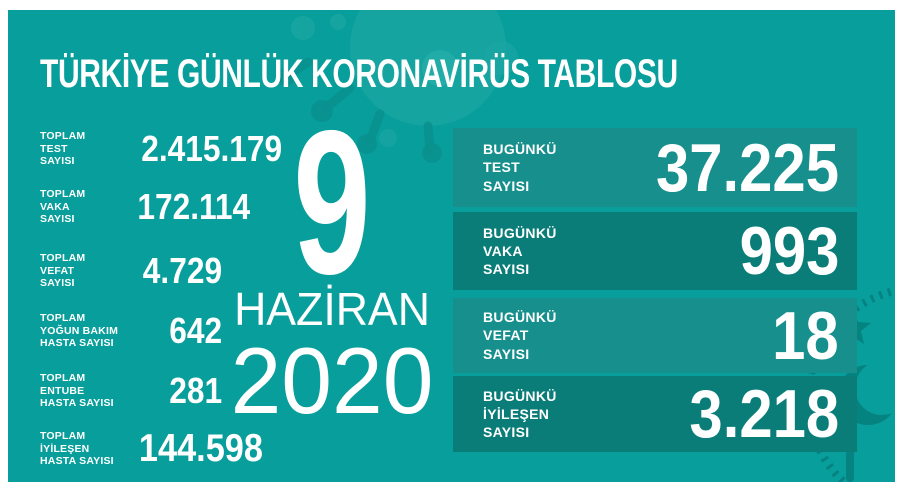 This screenshot has width=904, height=492. I want to click on total-intubated-row: TOPLAM ENTUBE HASTA SAYISI 281, so click(131, 391).